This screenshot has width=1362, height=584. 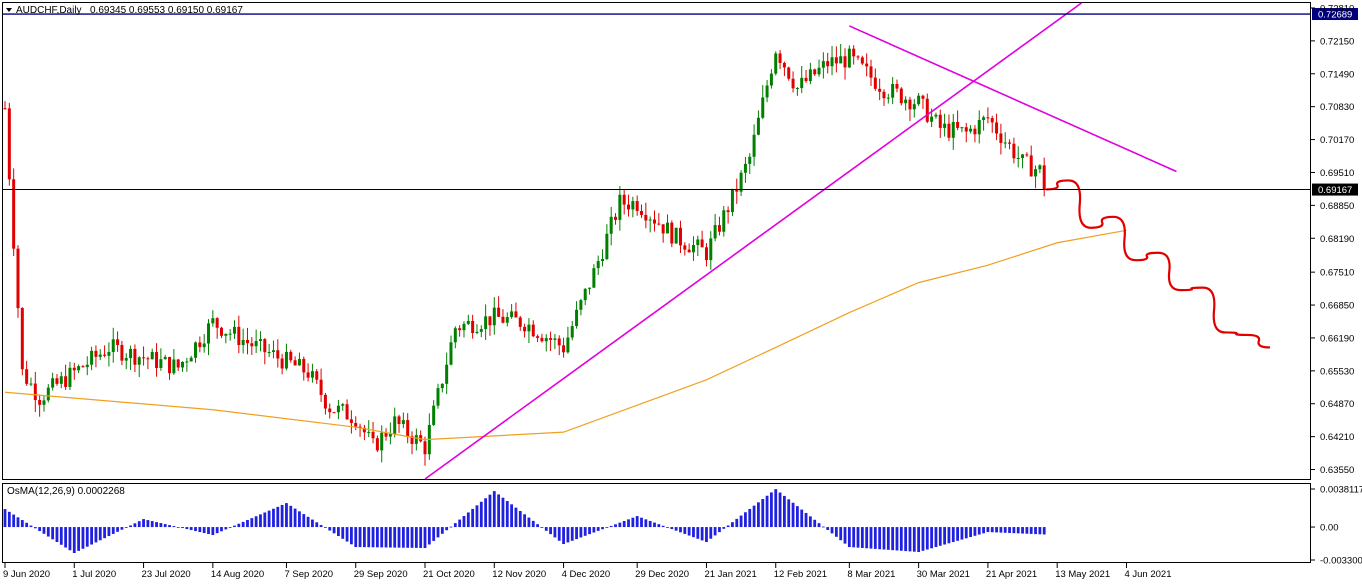 I want to click on osma-histogram, so click(x=524, y=521).